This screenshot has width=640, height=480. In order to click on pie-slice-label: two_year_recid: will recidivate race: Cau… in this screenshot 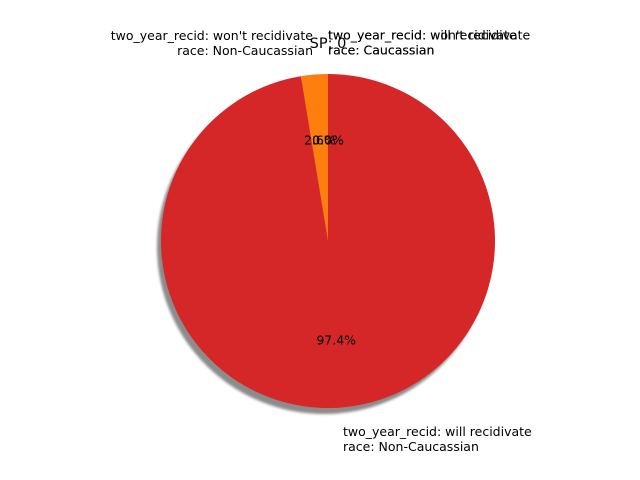, I will do `click(422, 42)`.